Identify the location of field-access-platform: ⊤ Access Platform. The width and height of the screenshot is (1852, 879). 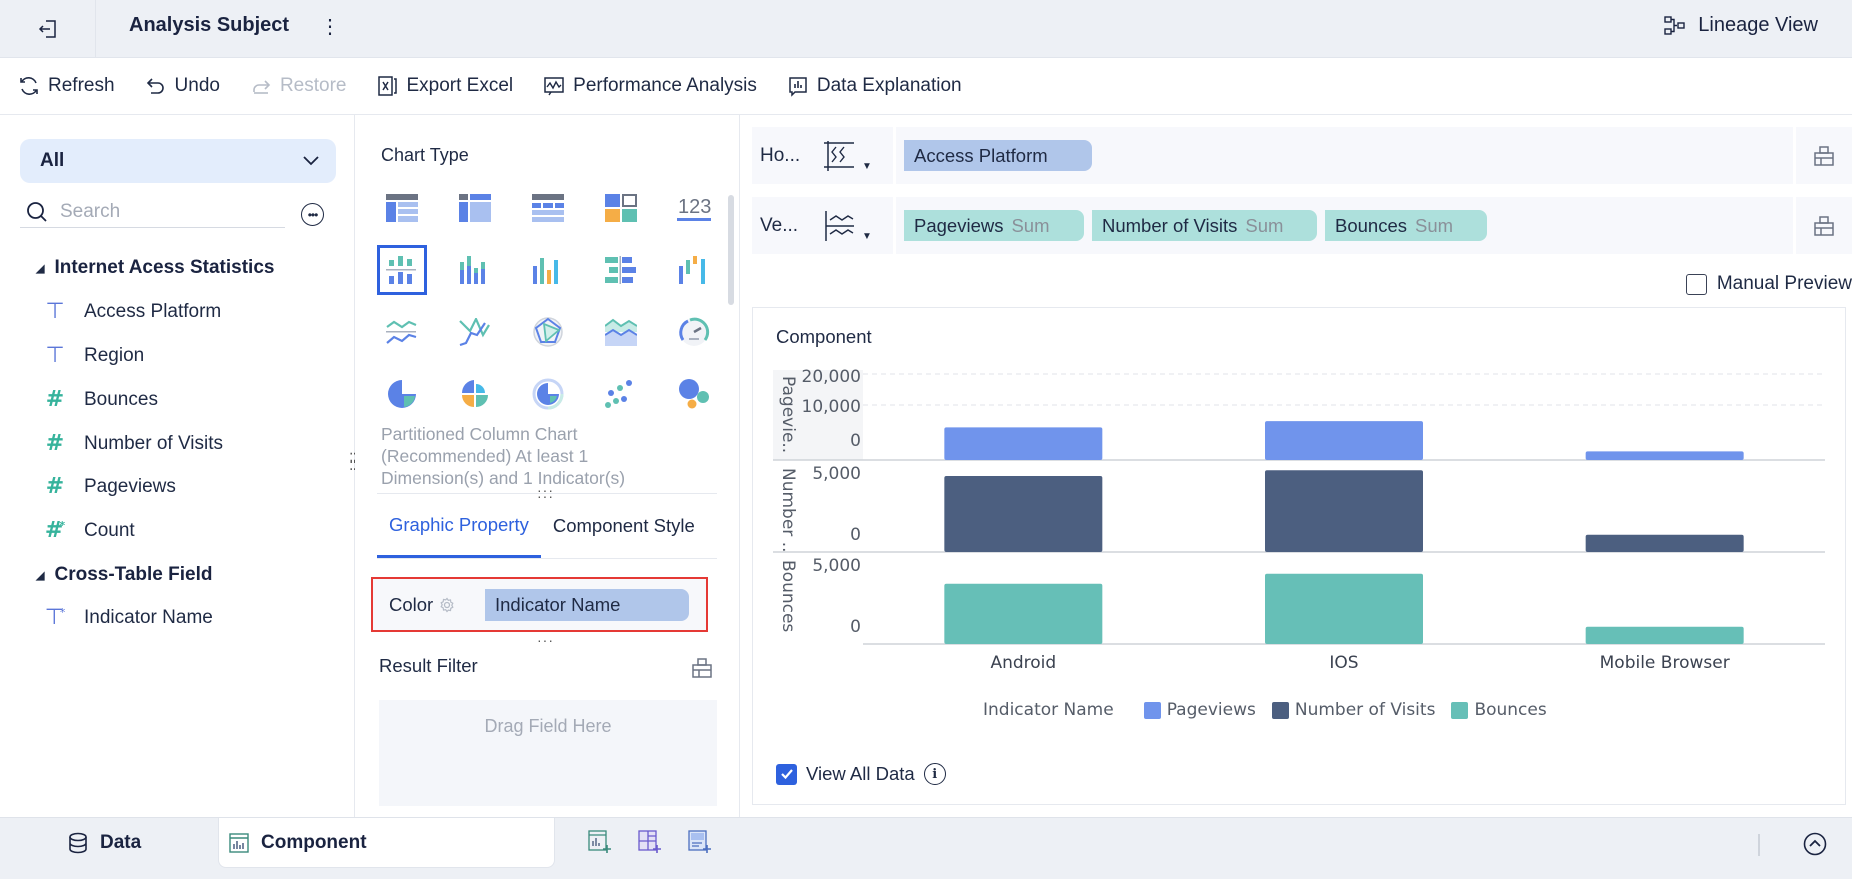
(132, 311).